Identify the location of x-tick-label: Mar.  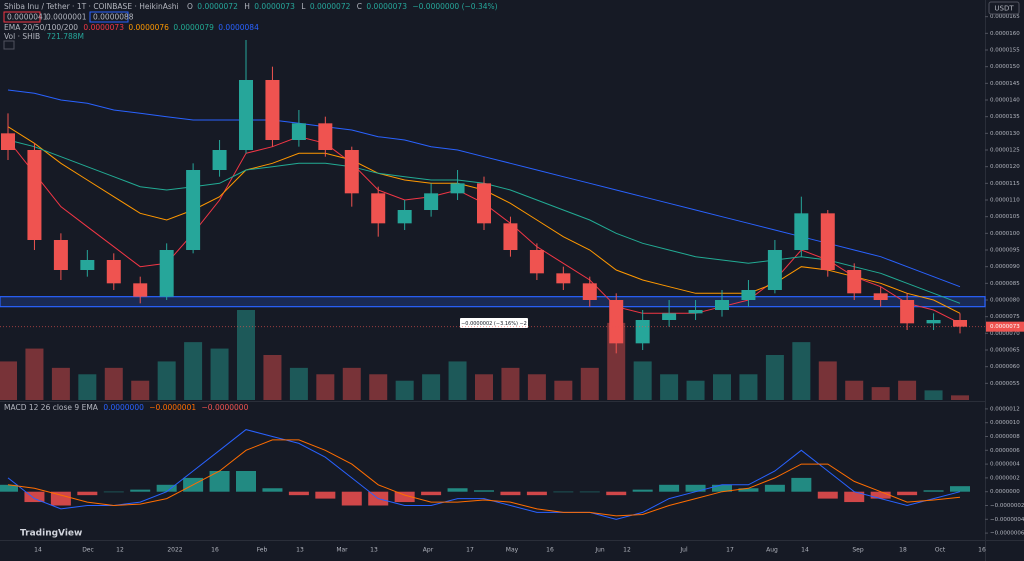
(342, 550).